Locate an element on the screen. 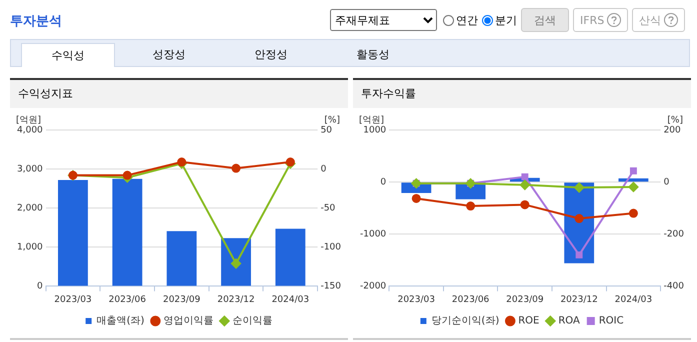 The width and height of the screenshot is (697, 342). chart-title: 투자수익률 is located at coordinates (522, 94).